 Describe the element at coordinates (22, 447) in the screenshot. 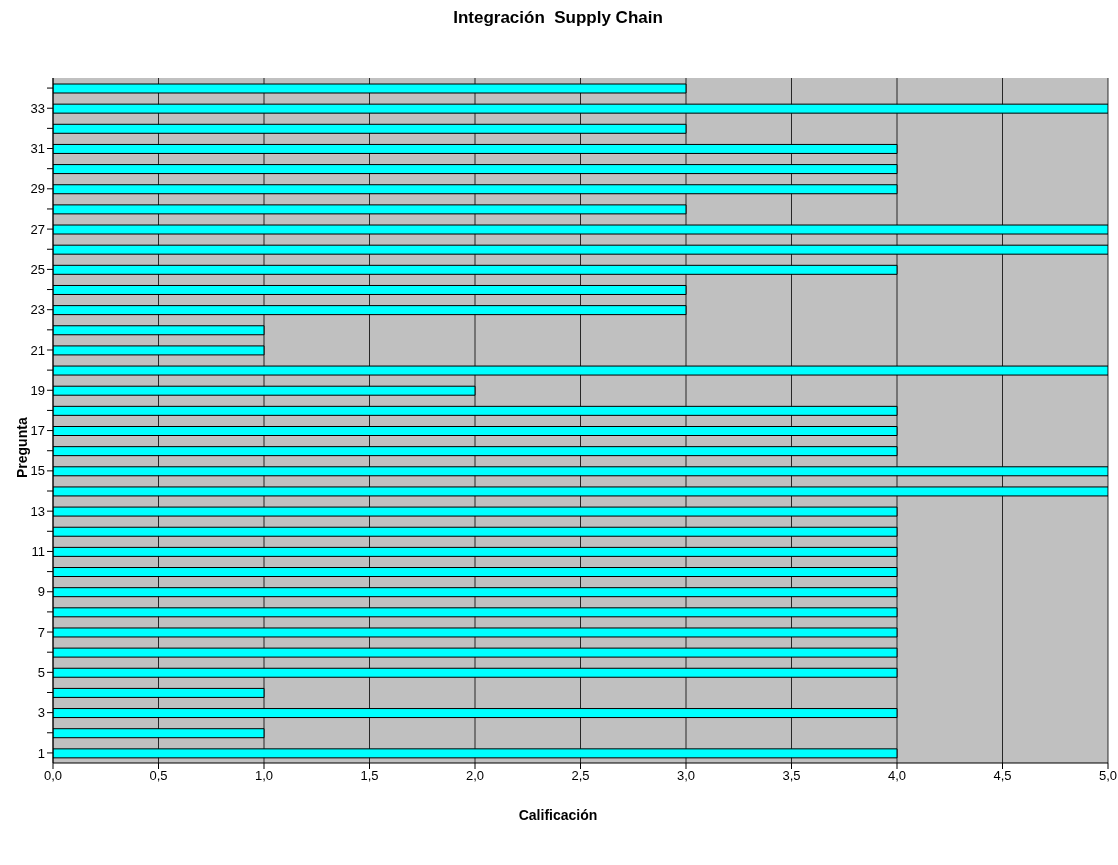

I see `y-axis-title: Pregunta` at that location.